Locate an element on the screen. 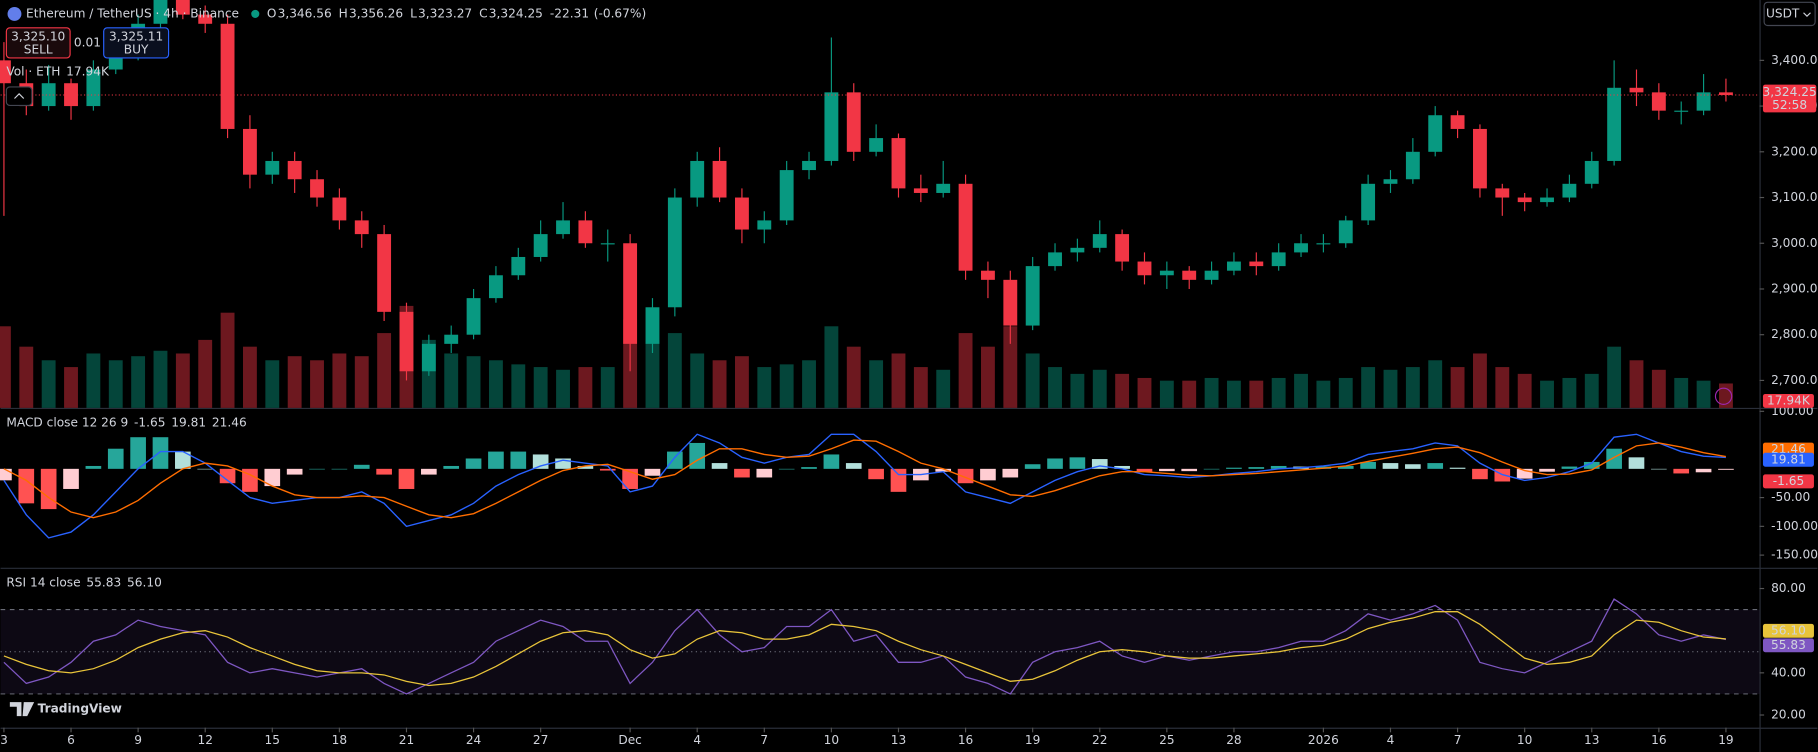  currency-caret is located at coordinates (1807, 15).